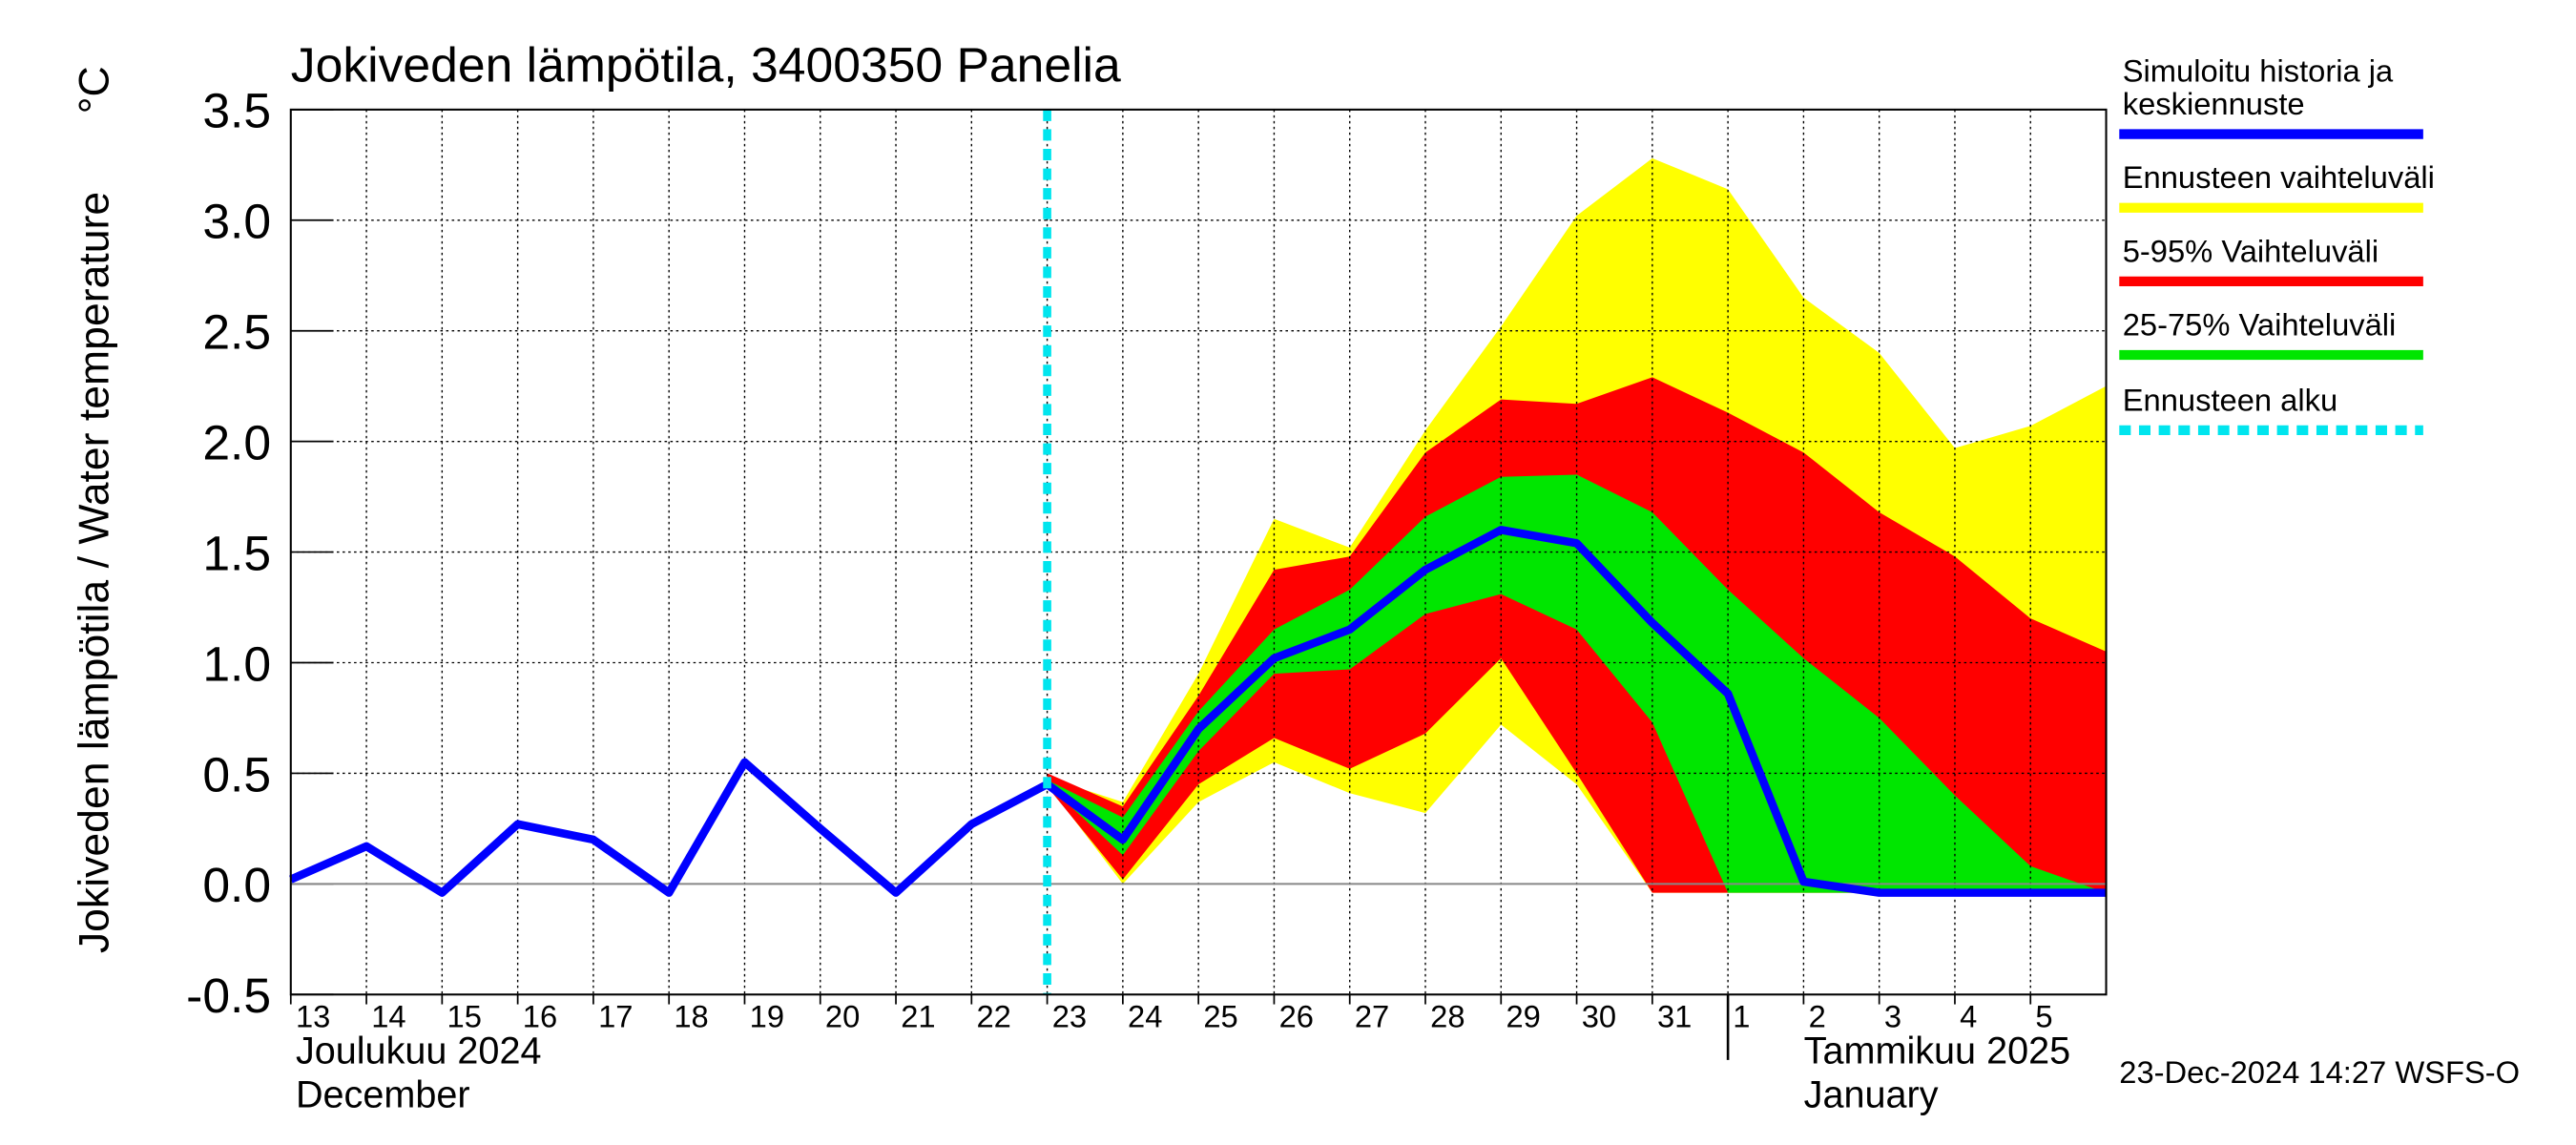  Describe the element at coordinates (388, 1017) in the screenshot. I see `x-tick-label: 14` at that location.